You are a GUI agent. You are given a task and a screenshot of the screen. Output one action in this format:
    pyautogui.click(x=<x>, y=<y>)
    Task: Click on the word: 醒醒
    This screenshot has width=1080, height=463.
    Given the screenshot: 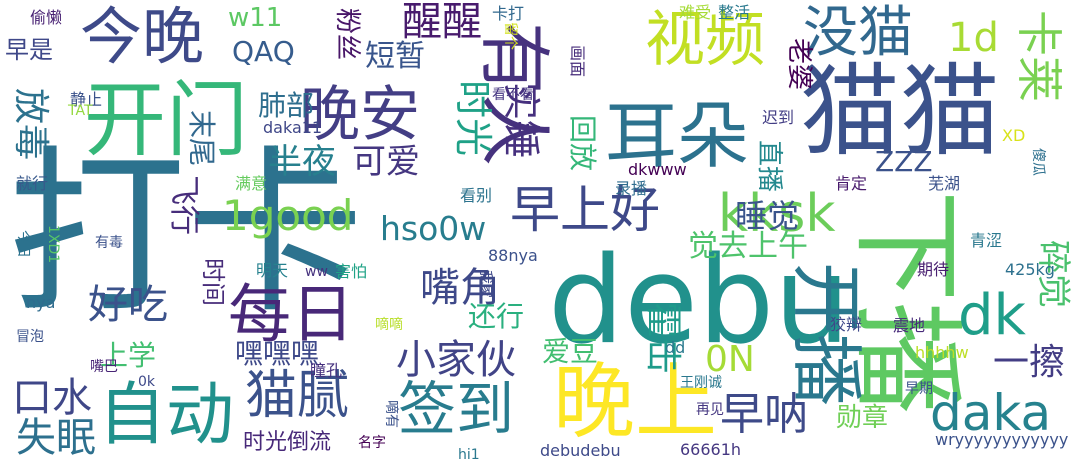 What is the action you would take?
    pyautogui.click(x=442, y=22)
    